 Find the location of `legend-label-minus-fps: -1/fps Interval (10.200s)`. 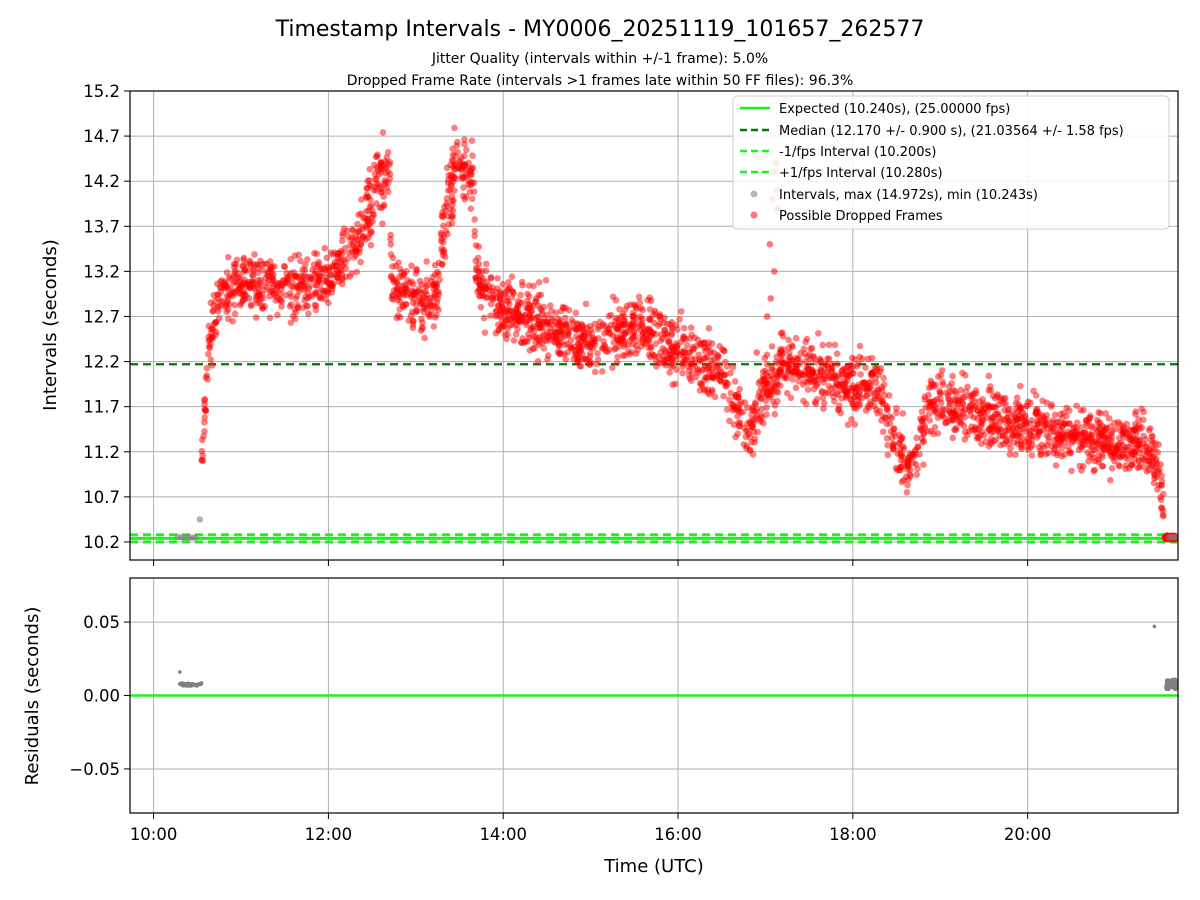

legend-label-minus-fps: -1/fps Interval (10.200s) is located at coordinates (857, 152).